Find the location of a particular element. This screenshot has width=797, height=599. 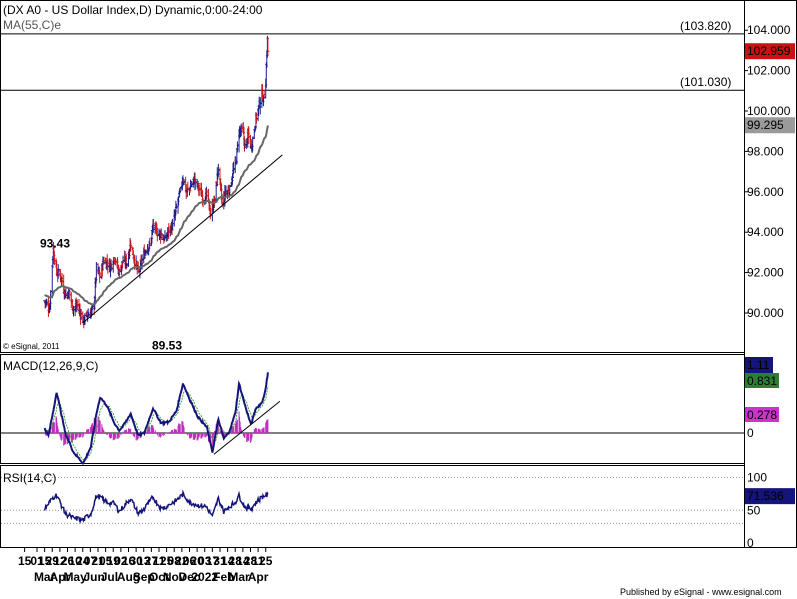

signal-value: 0.831 is located at coordinates (762, 381).